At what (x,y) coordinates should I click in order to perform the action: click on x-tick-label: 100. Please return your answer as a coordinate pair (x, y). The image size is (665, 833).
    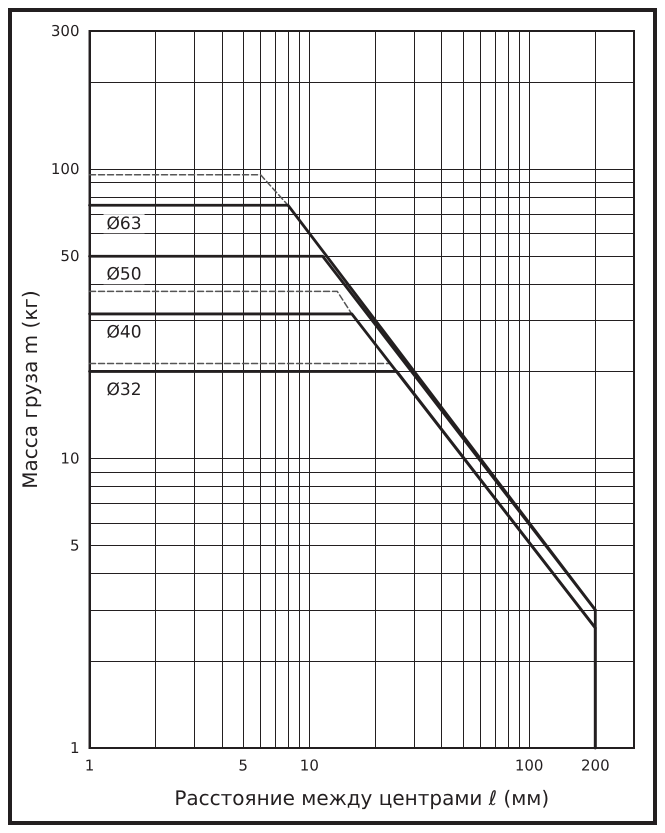
    Looking at the image, I should click on (529, 765).